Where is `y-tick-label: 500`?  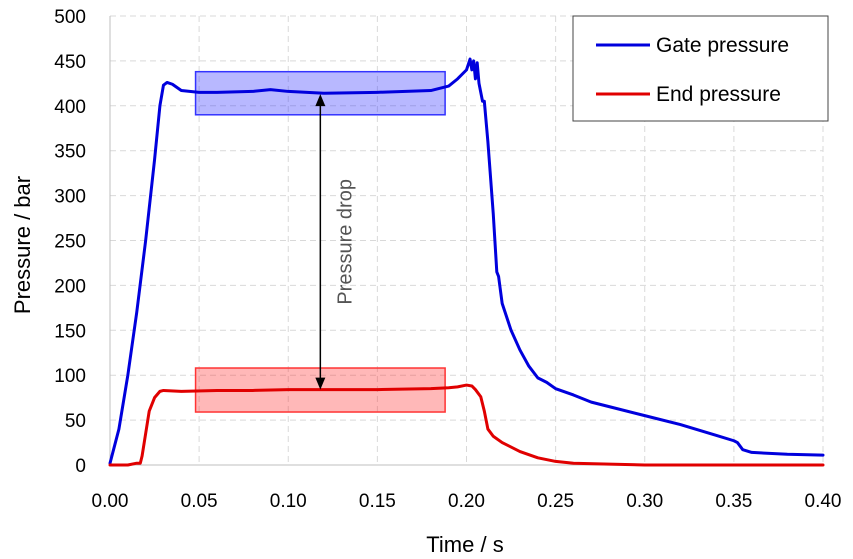 y-tick-label: 500 is located at coordinates (70, 17).